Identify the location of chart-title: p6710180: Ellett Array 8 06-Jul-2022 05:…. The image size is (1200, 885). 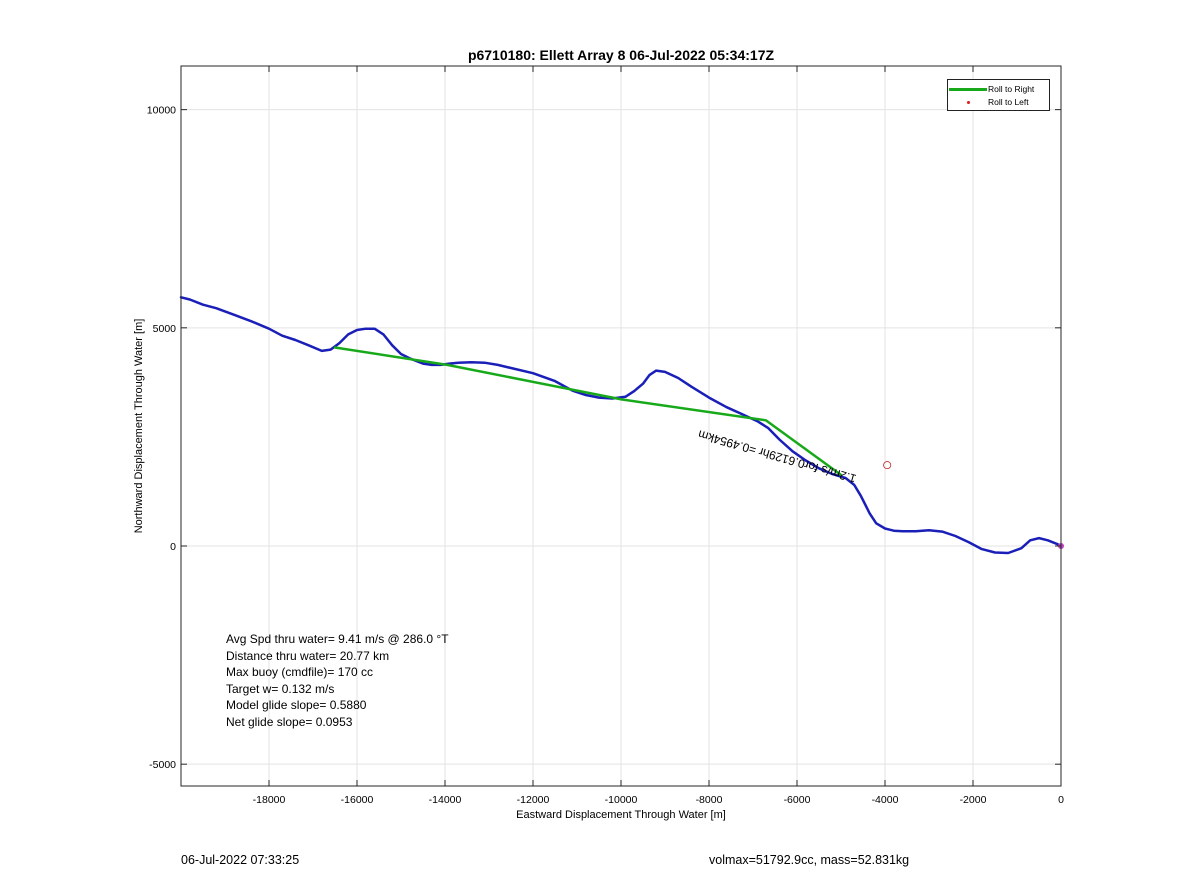
(621, 55).